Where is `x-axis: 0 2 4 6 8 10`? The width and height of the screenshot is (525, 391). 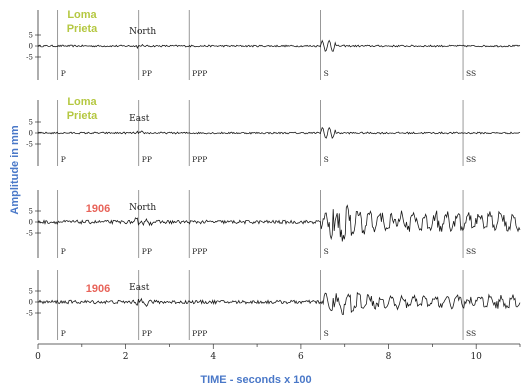 x-axis: 0 2 4 6 8 10 is located at coordinates (278, 352).